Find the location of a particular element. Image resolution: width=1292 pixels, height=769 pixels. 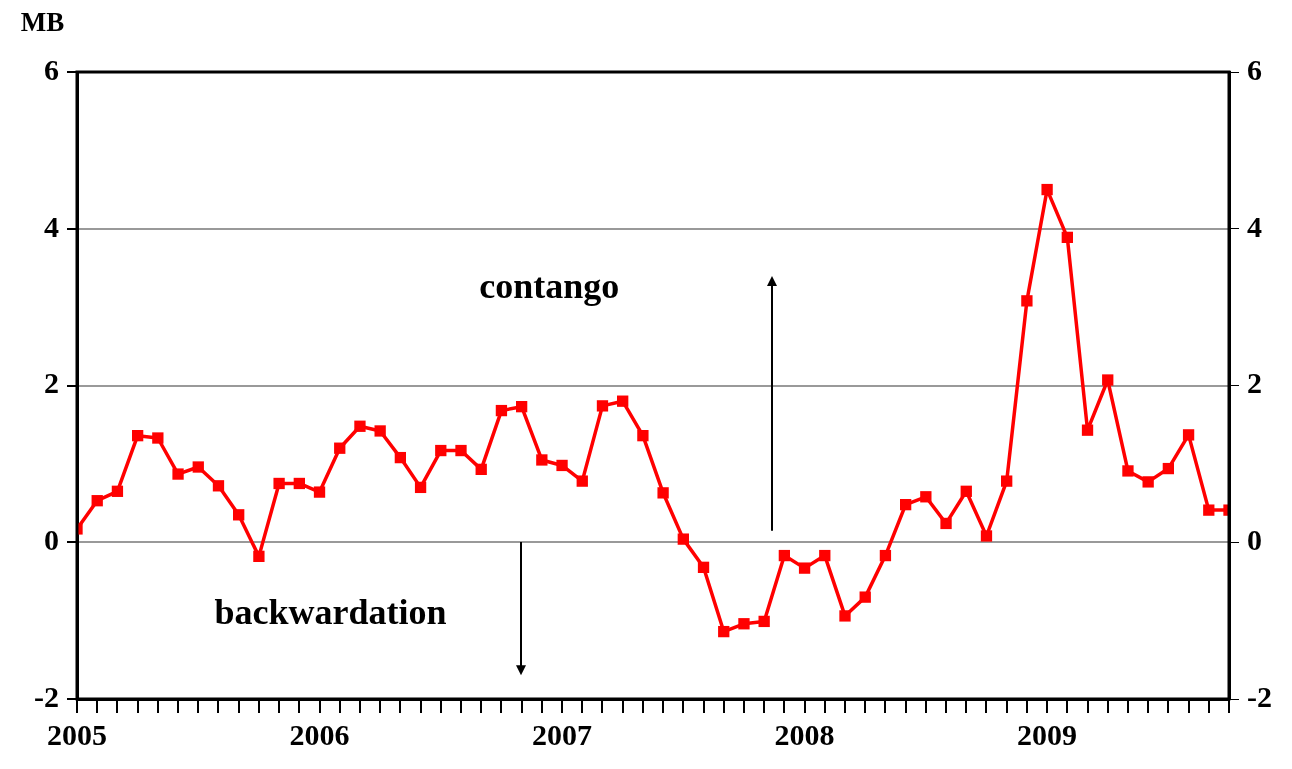

x-tick-label: 2006 is located at coordinates (319, 734).